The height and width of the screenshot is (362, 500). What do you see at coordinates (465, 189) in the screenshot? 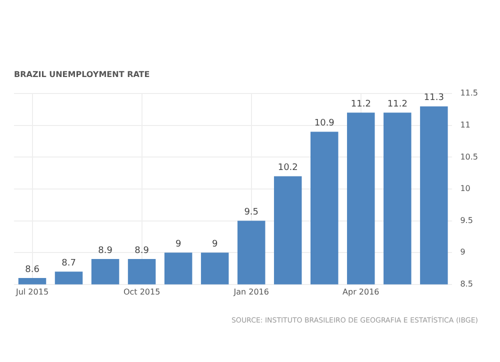
I see `y-tick-label: 10` at bounding box center [465, 189].